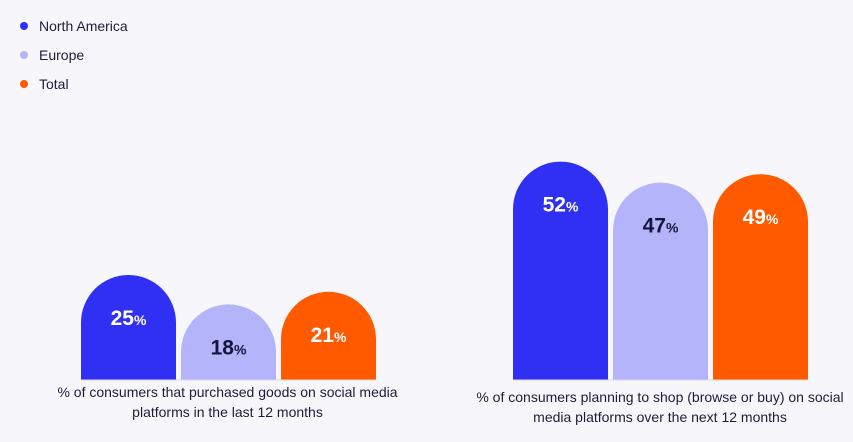 This screenshot has height=442, width=853. I want to click on data-label-north-america-2: 52%, so click(561, 205).